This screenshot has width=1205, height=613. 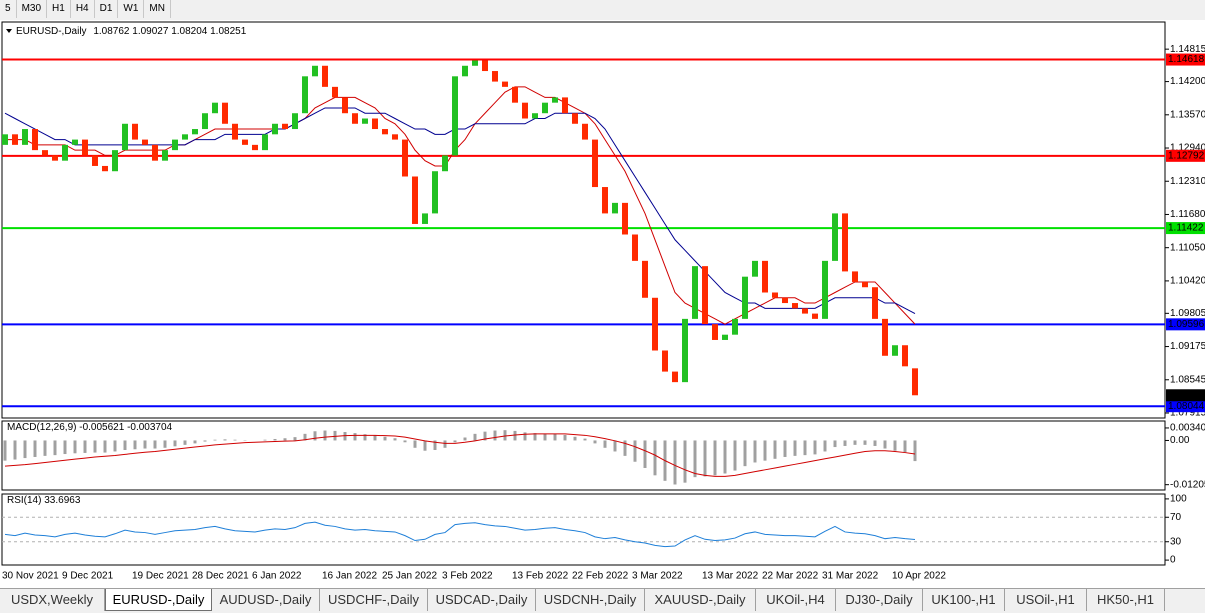 I want to click on y-tick-label: 0, so click(x=1173, y=560).